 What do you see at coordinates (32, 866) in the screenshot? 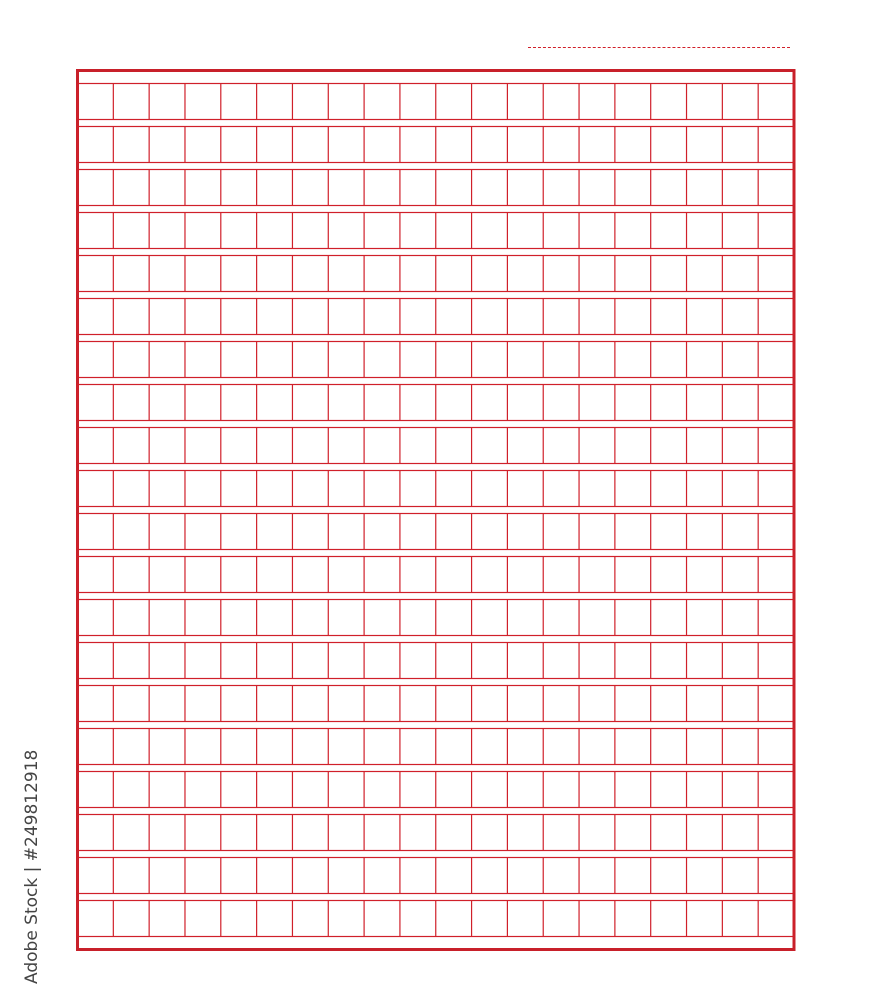
I see `stock-watermark: Adobe Stock | #249812918` at bounding box center [32, 866].